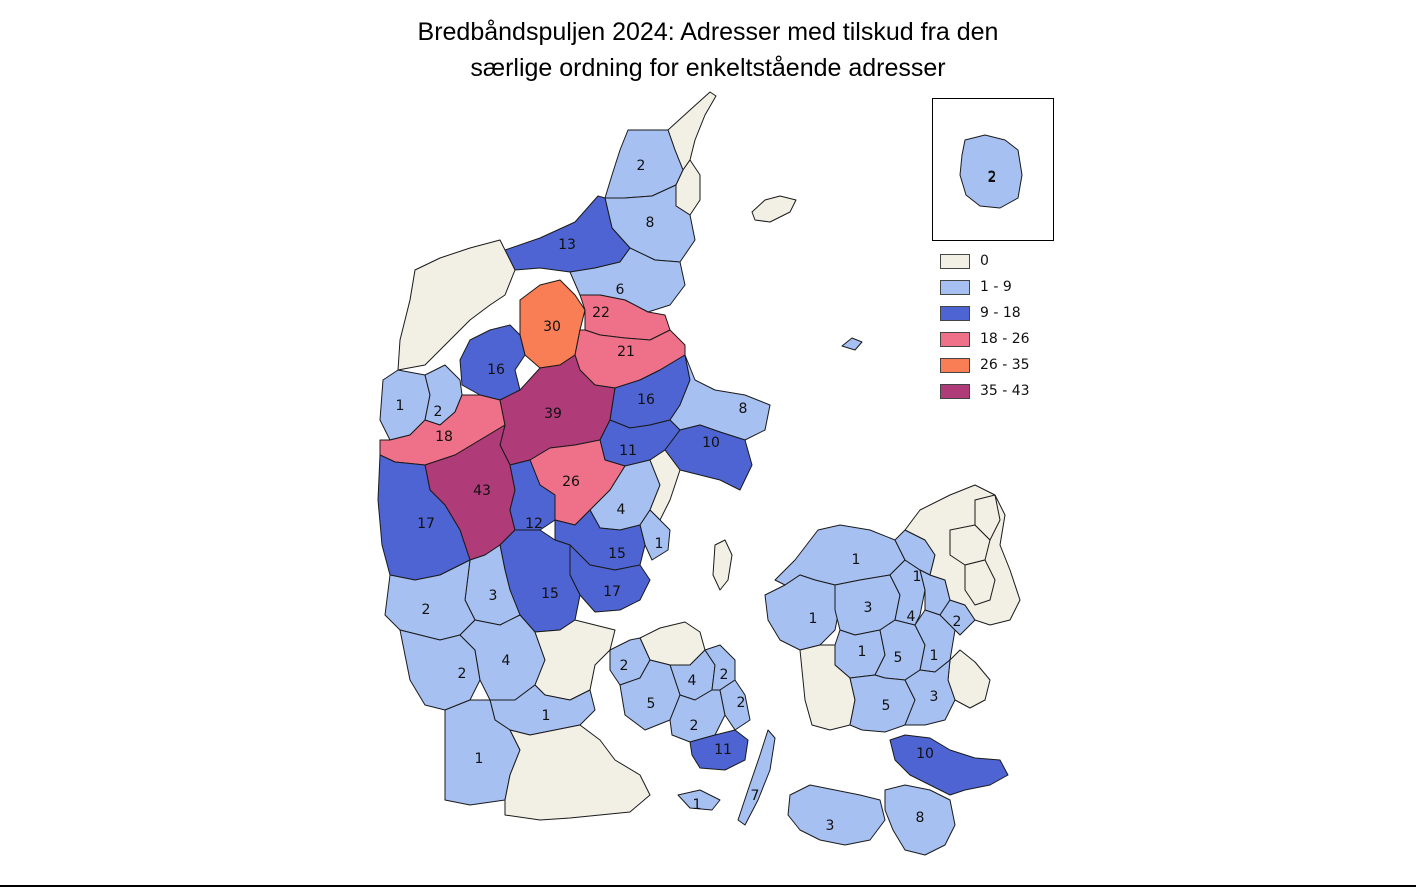  I want to click on legend-item: 1 - 9, so click(985, 287).